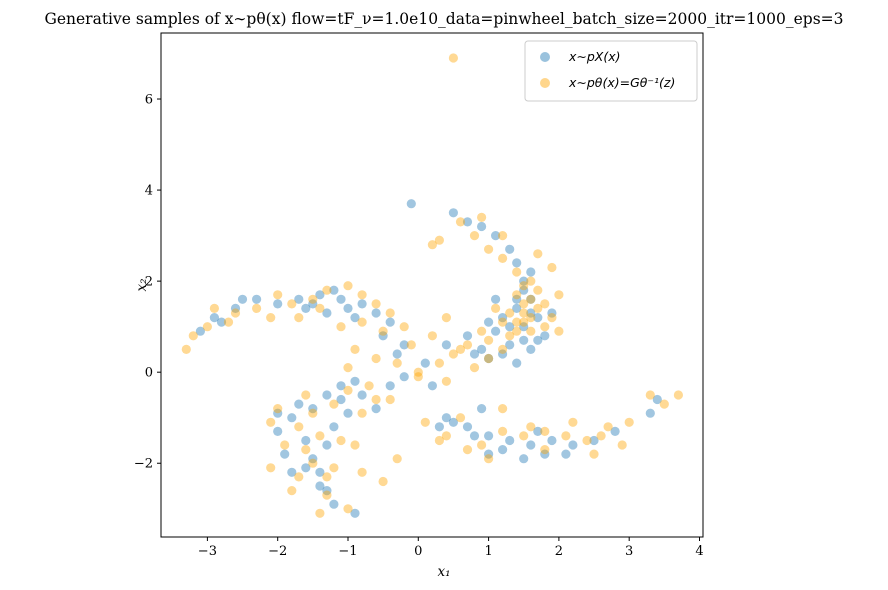 This screenshot has height=590, width=888. What do you see at coordinates (611, 71) in the screenshot?
I see `legend: x∼pX(x) x∼pθ(x)=Gθ⁻¹(z)` at bounding box center [611, 71].